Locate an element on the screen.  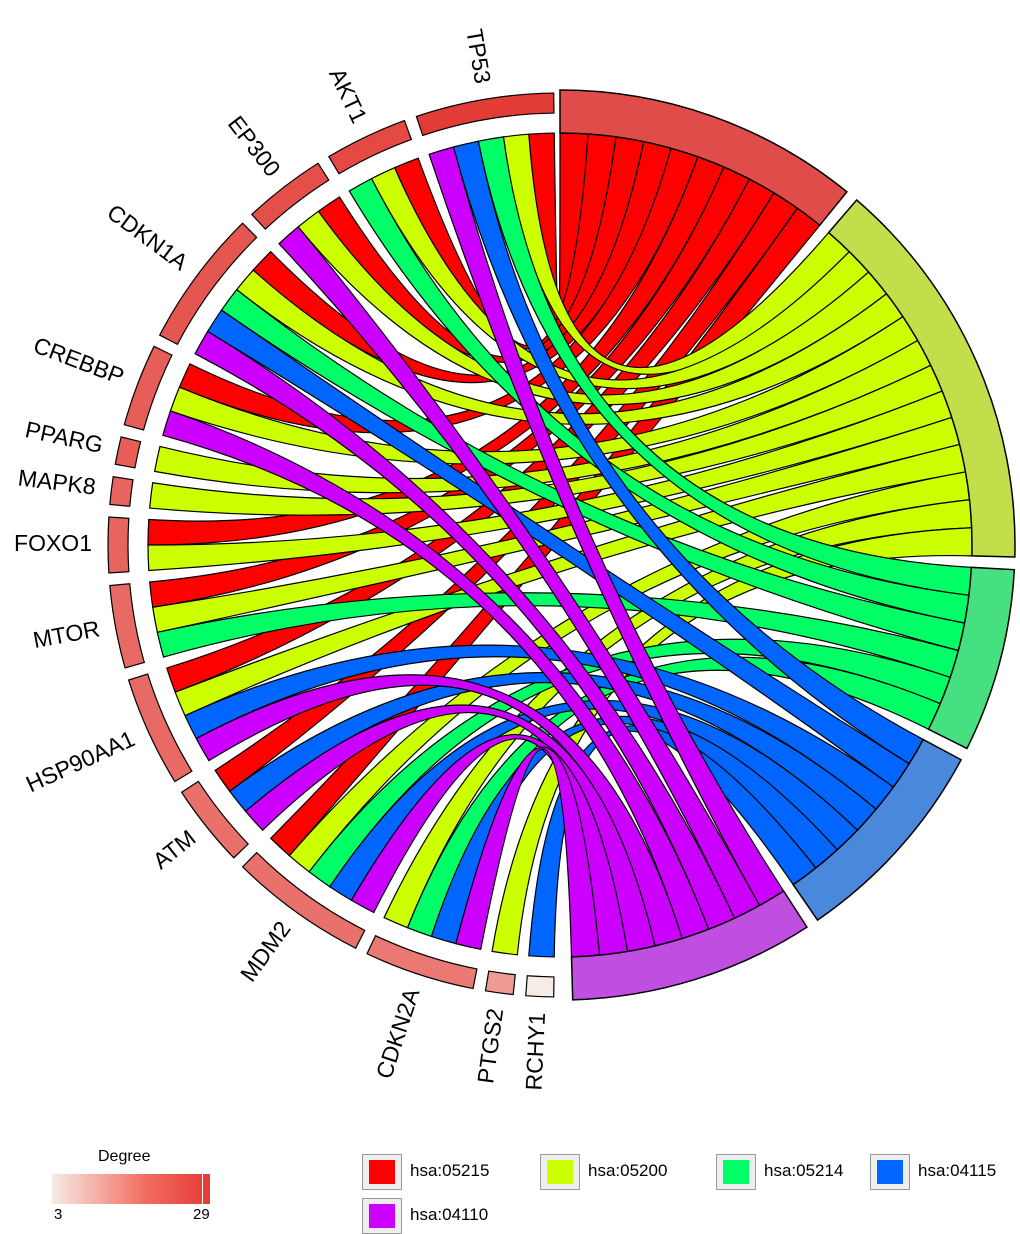
gene-label-ptgs2: PTGS2 is located at coordinates (490, 1046).